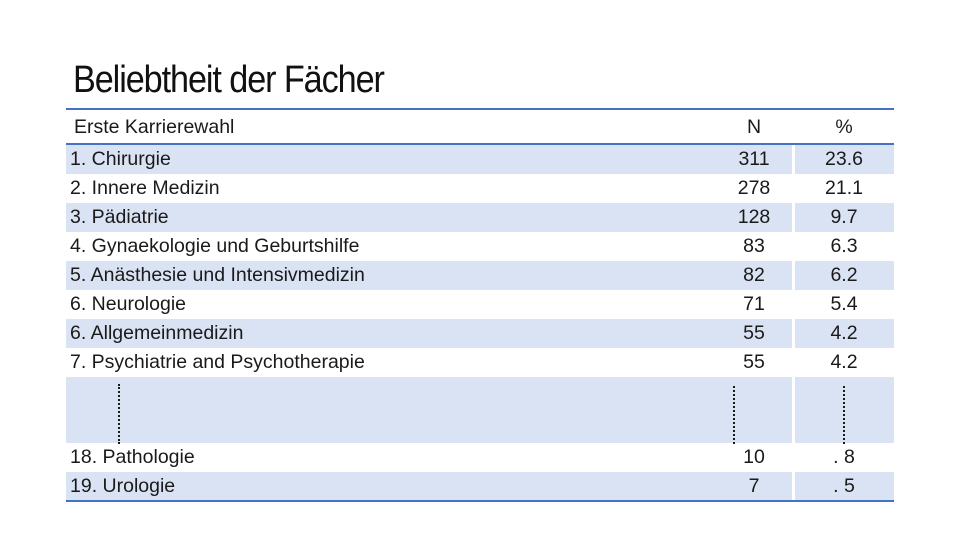 This screenshot has height=540, width=960. Describe the element at coordinates (844, 275) in the screenshot. I see `row-pct: 6.2` at that location.